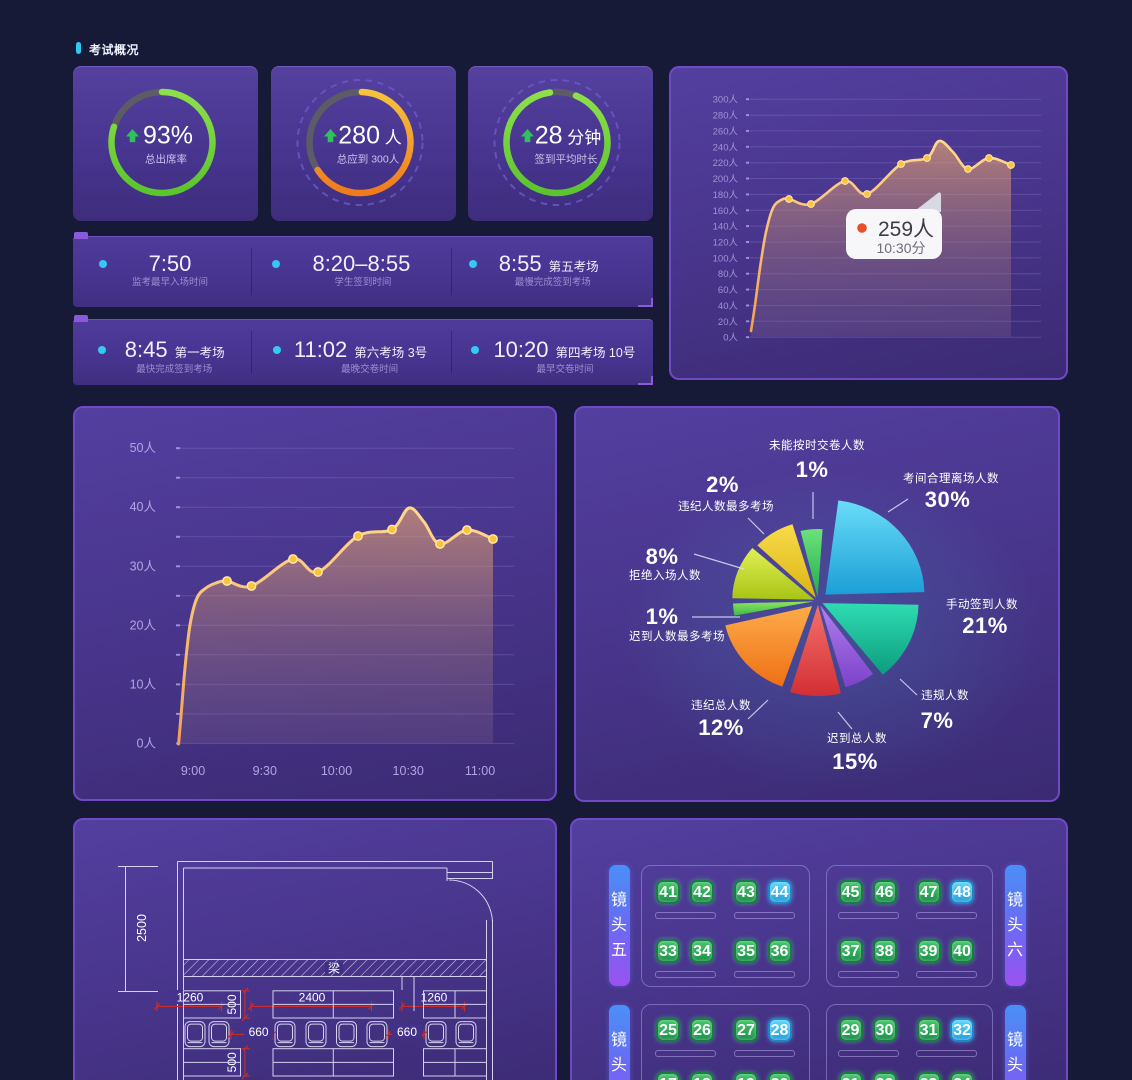 Image resolution: width=1132 pixels, height=1080 pixels. I want to click on svg-text: 30人, so click(143, 566).